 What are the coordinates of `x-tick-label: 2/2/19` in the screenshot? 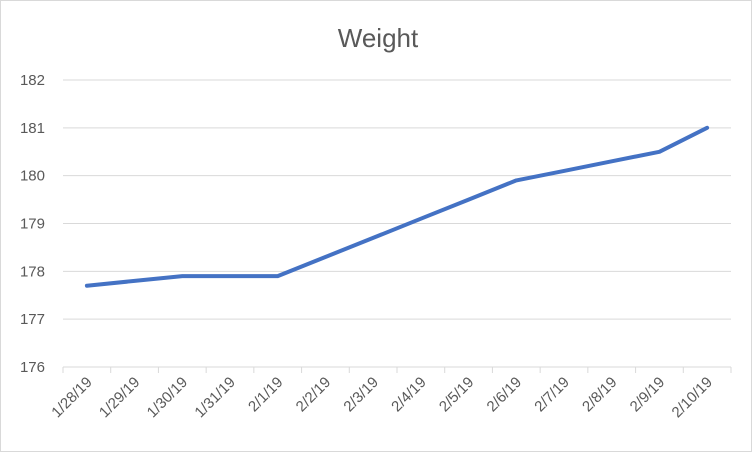 It's located at (314, 395).